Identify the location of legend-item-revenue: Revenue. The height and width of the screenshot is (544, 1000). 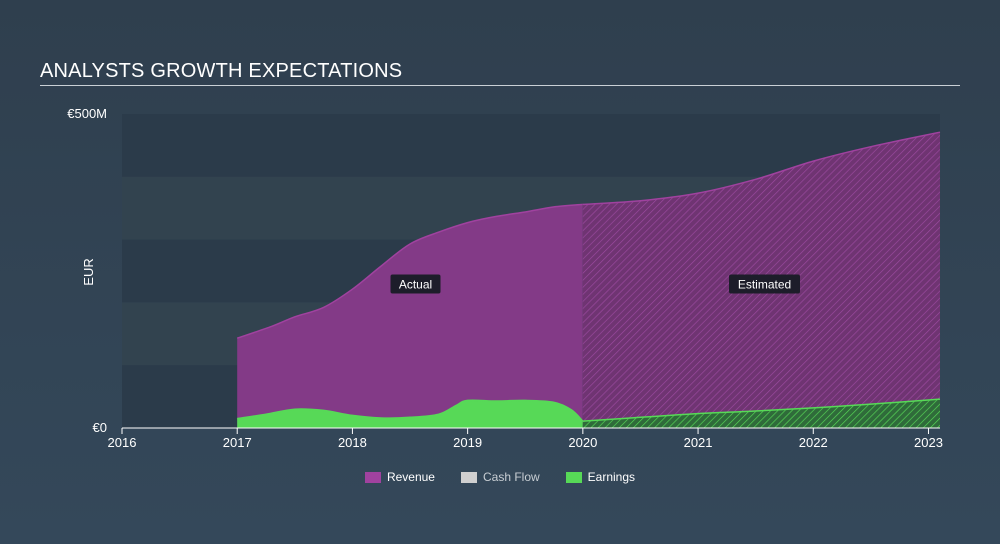
(399, 477).